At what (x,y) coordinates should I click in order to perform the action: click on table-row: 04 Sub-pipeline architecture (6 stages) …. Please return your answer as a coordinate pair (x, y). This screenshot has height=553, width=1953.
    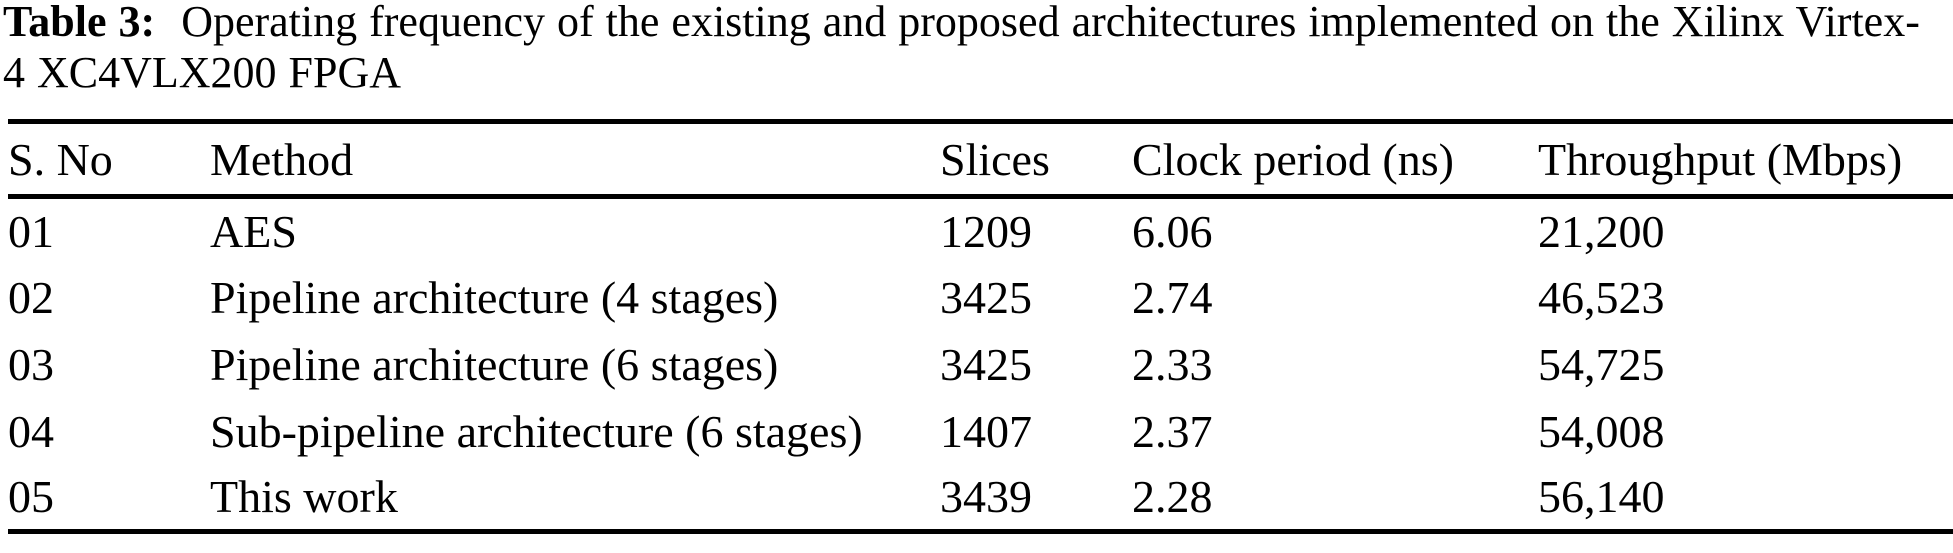
    Looking at the image, I should click on (980, 431).